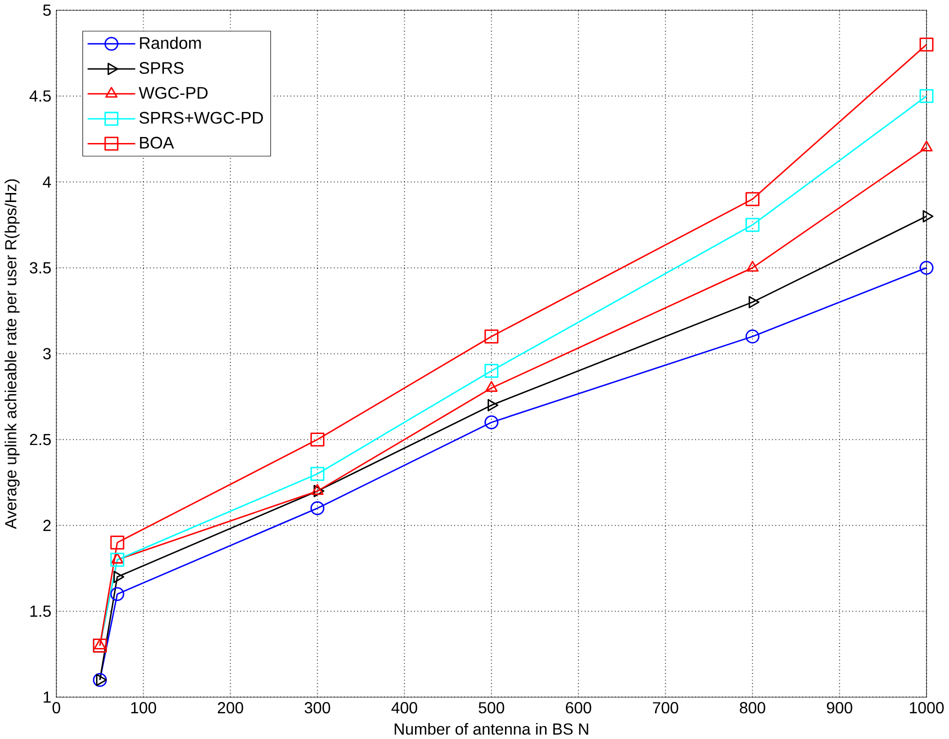  I want to click on x-tick-label: 800, so click(753, 708).